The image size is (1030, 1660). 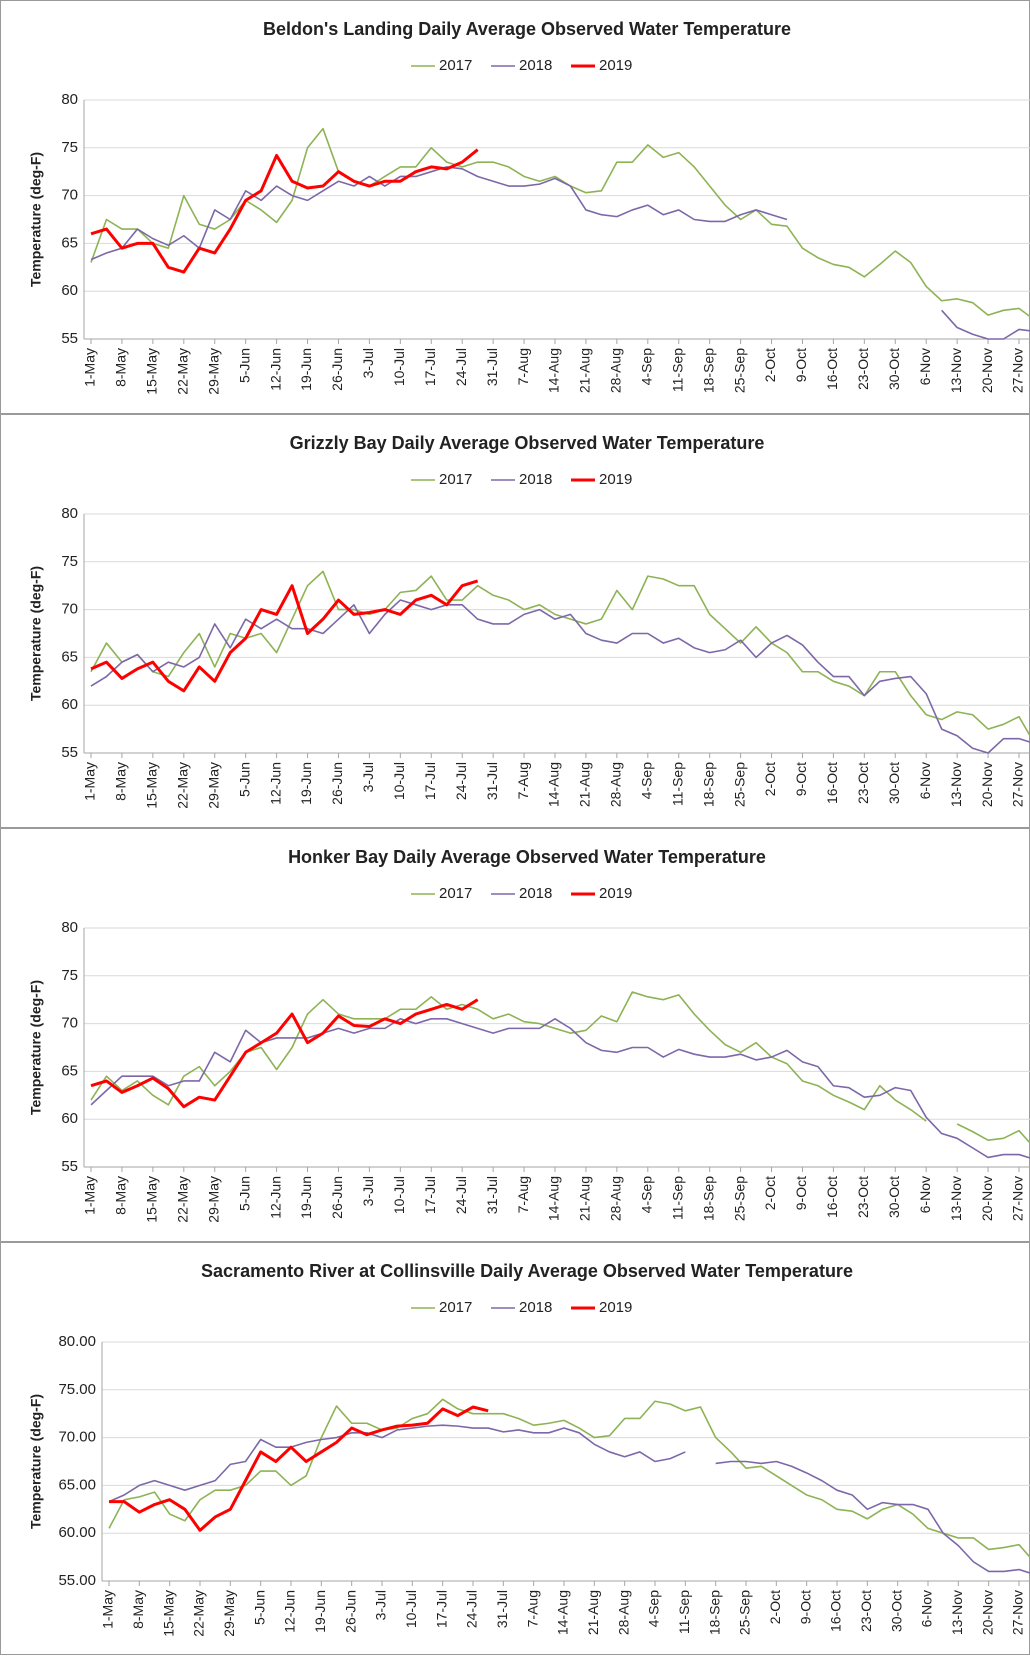 I want to click on y-tick-label: 60.00, so click(x=77, y=1532).